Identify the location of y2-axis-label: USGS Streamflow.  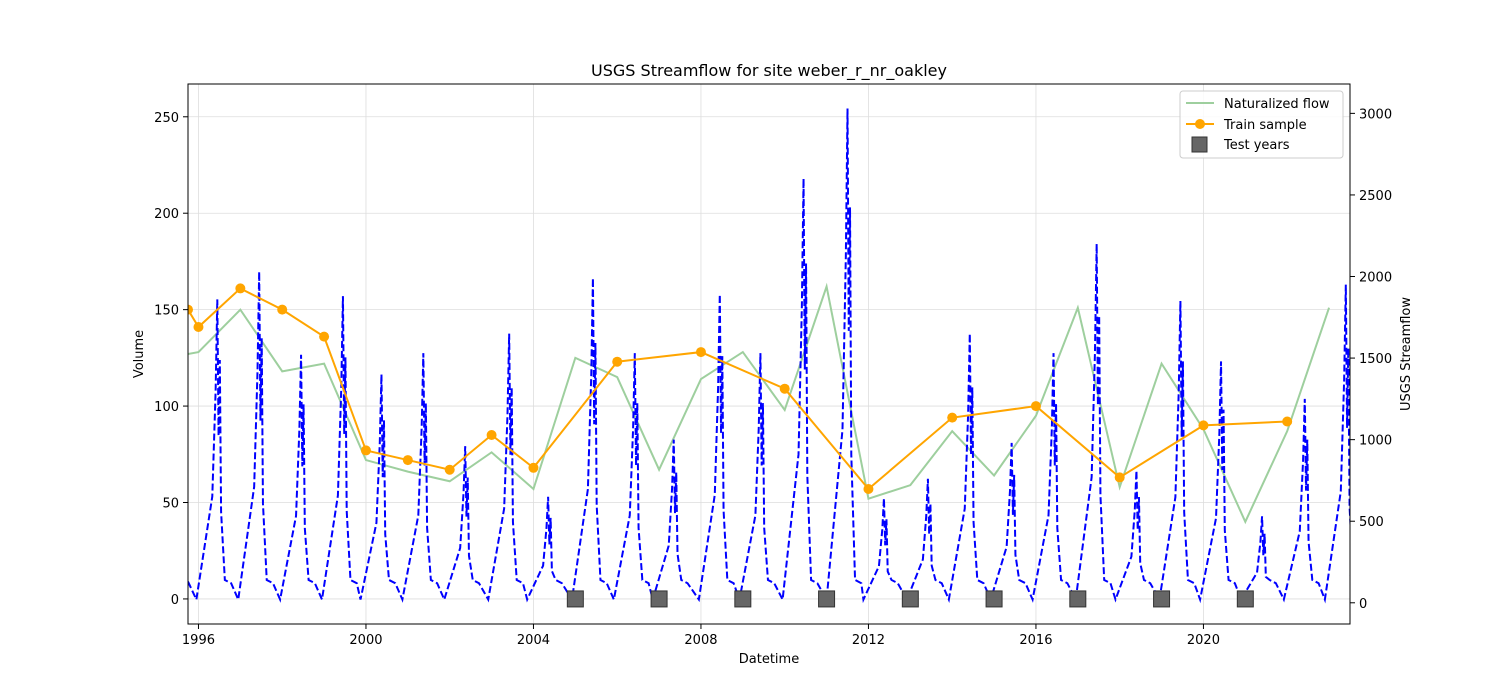
(1406, 354).